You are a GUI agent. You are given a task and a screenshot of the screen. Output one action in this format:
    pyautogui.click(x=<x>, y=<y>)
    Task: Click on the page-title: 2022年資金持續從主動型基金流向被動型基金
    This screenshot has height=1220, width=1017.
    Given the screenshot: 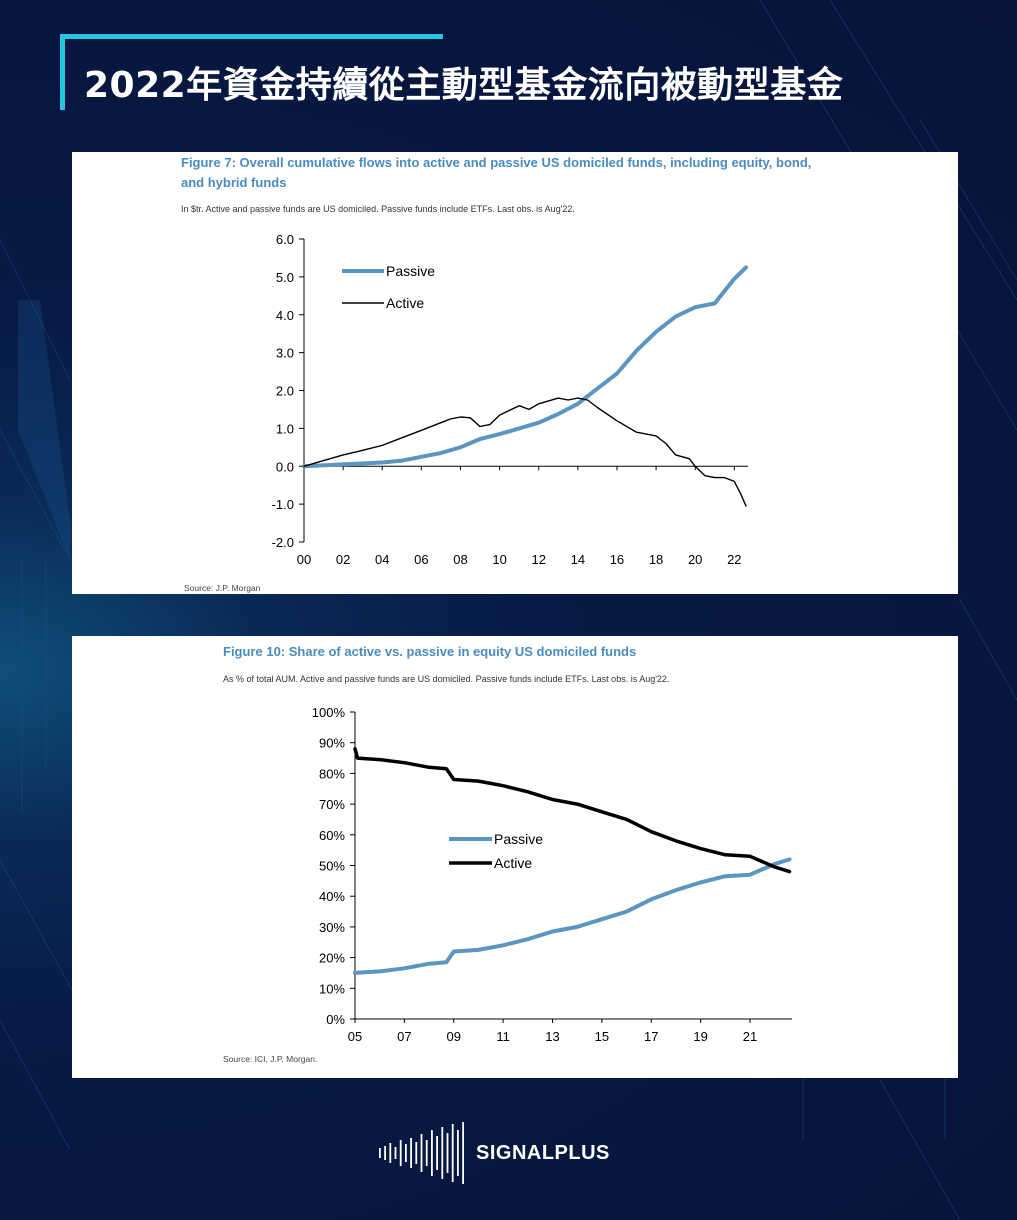 What is the action you would take?
    pyautogui.click(x=464, y=85)
    